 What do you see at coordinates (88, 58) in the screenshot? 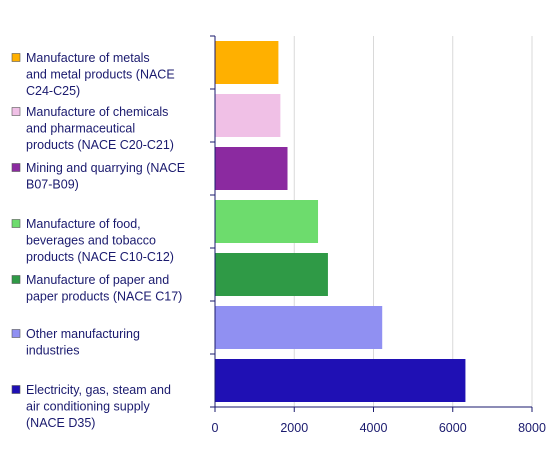
I see `legend-label: Manufacture of metals` at bounding box center [88, 58].